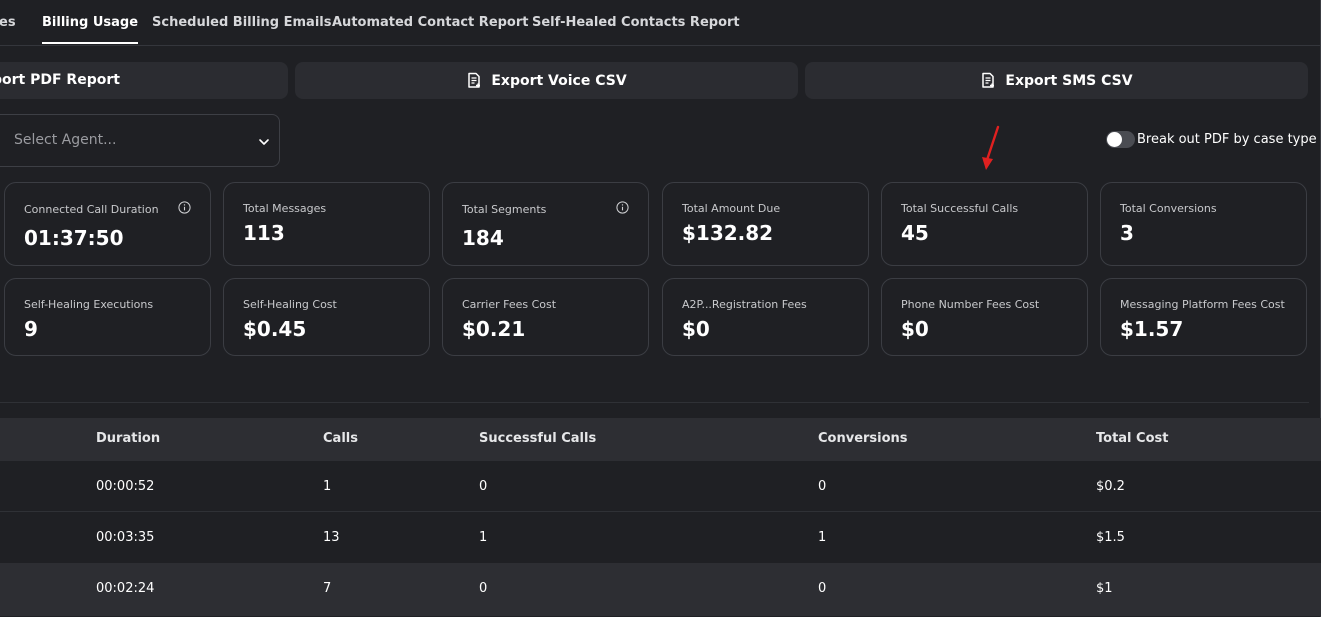 This screenshot has width=1321, height=617. I want to click on column-header-duration: Duration, so click(128, 438).